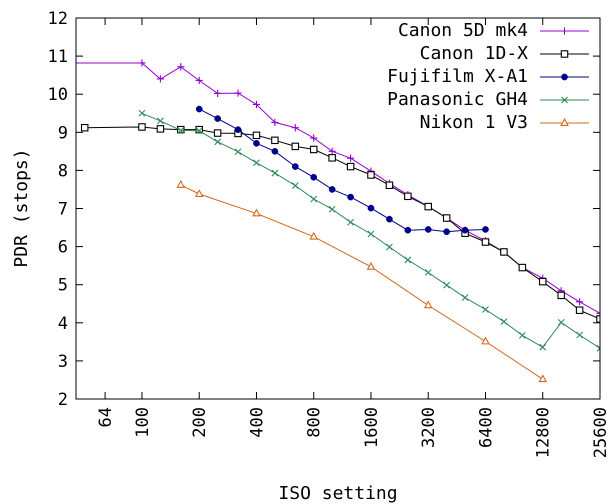 The image size is (608, 504). What do you see at coordinates (474, 122) in the screenshot?
I see `legend-label: Nikon 1 V3` at bounding box center [474, 122].